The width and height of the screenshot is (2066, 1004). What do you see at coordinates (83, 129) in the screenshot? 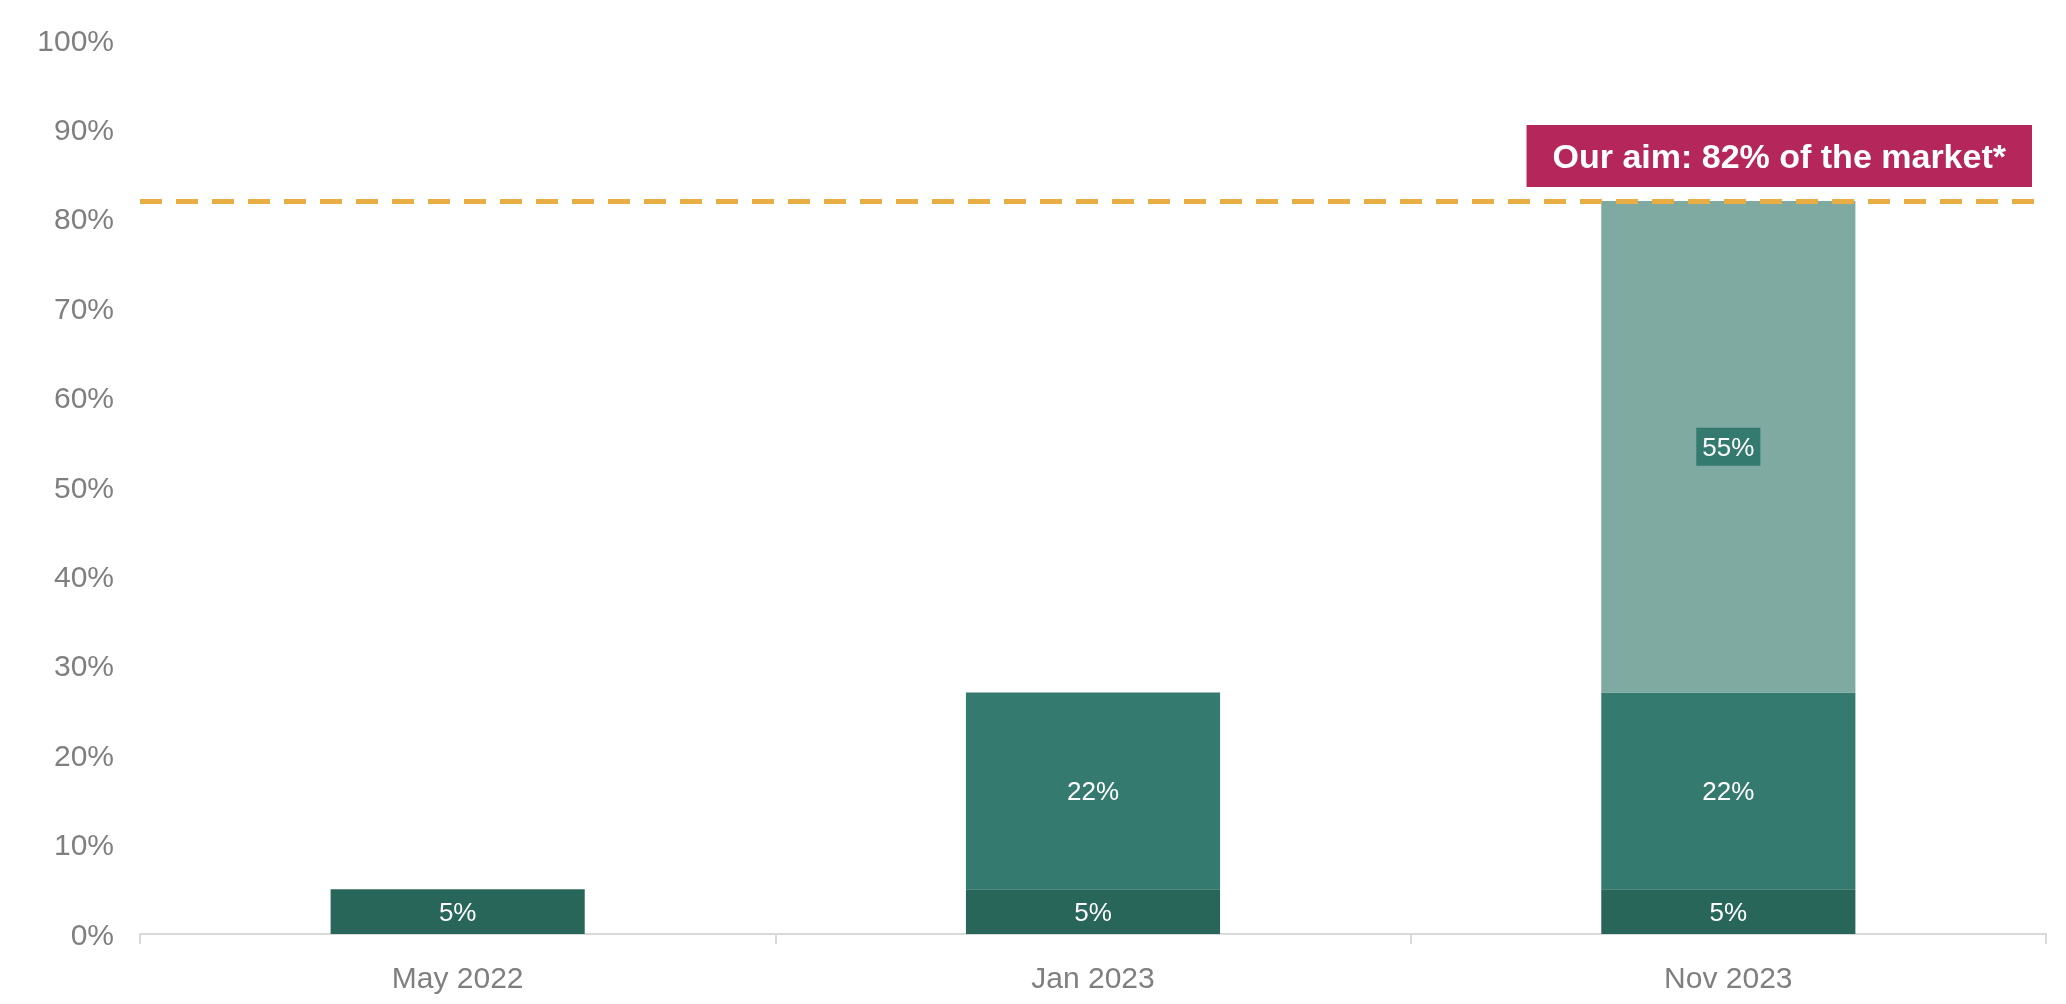
I see `y-tick-label: 90%` at bounding box center [83, 129].